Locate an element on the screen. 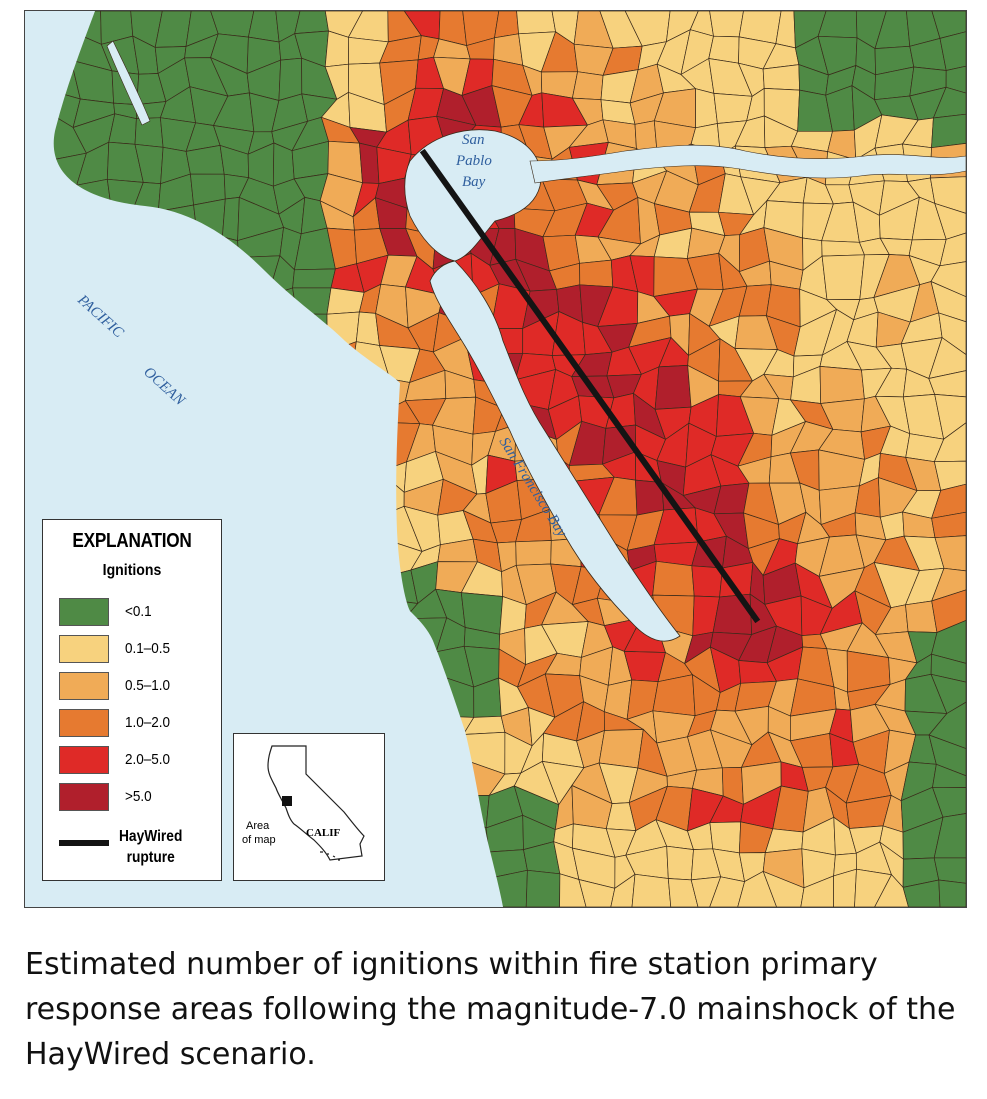  rupture-swatch is located at coordinates (84, 843).